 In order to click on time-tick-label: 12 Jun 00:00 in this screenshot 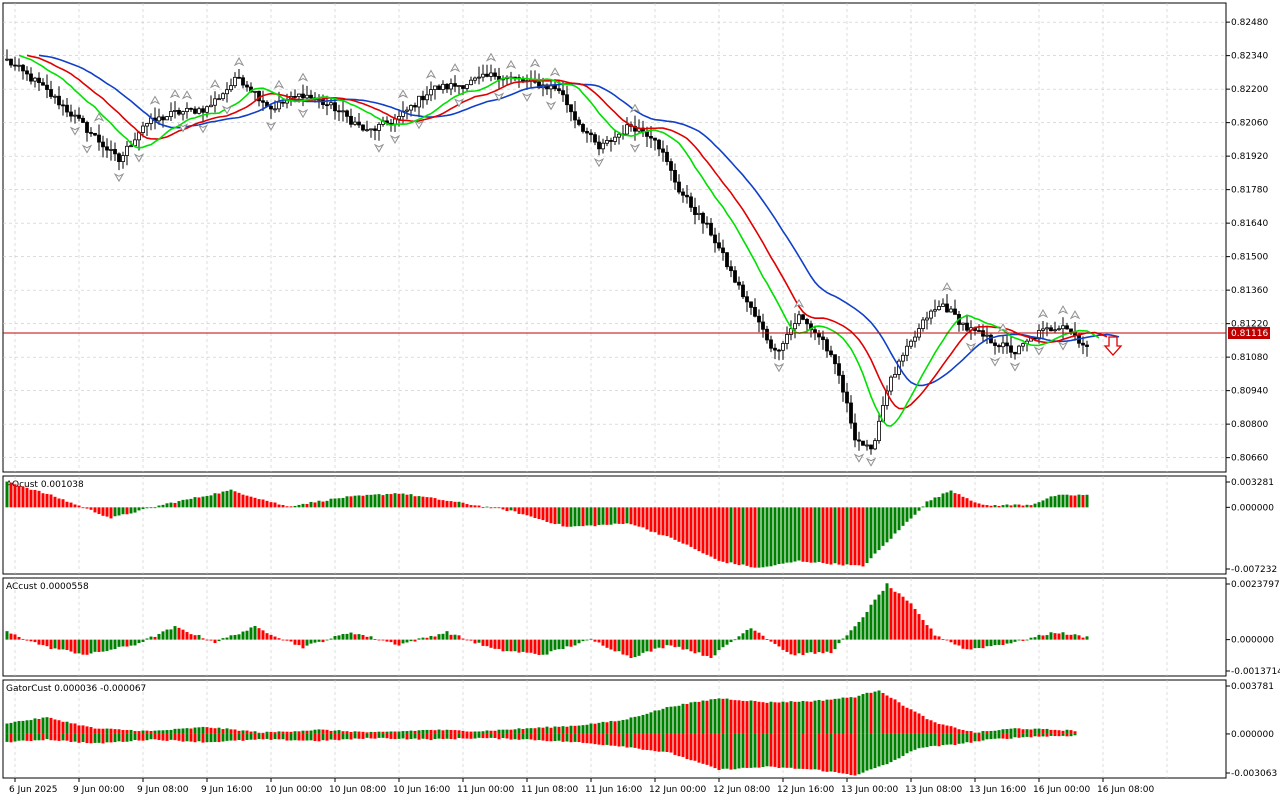, I will do `click(677, 790)`.